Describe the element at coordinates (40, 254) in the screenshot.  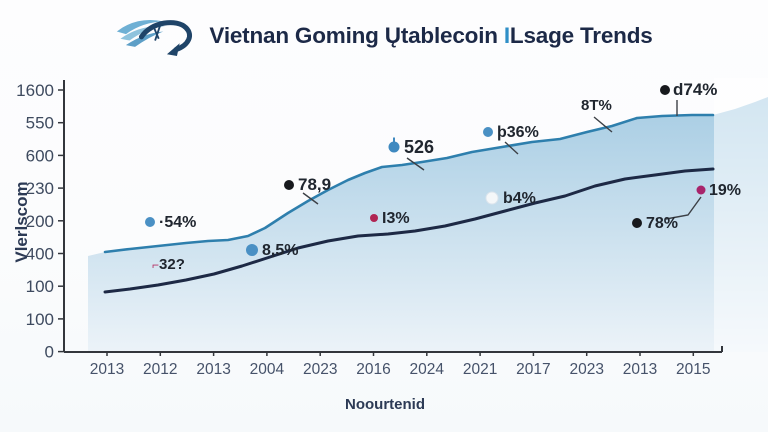
I see `y-tick-label: 400` at that location.